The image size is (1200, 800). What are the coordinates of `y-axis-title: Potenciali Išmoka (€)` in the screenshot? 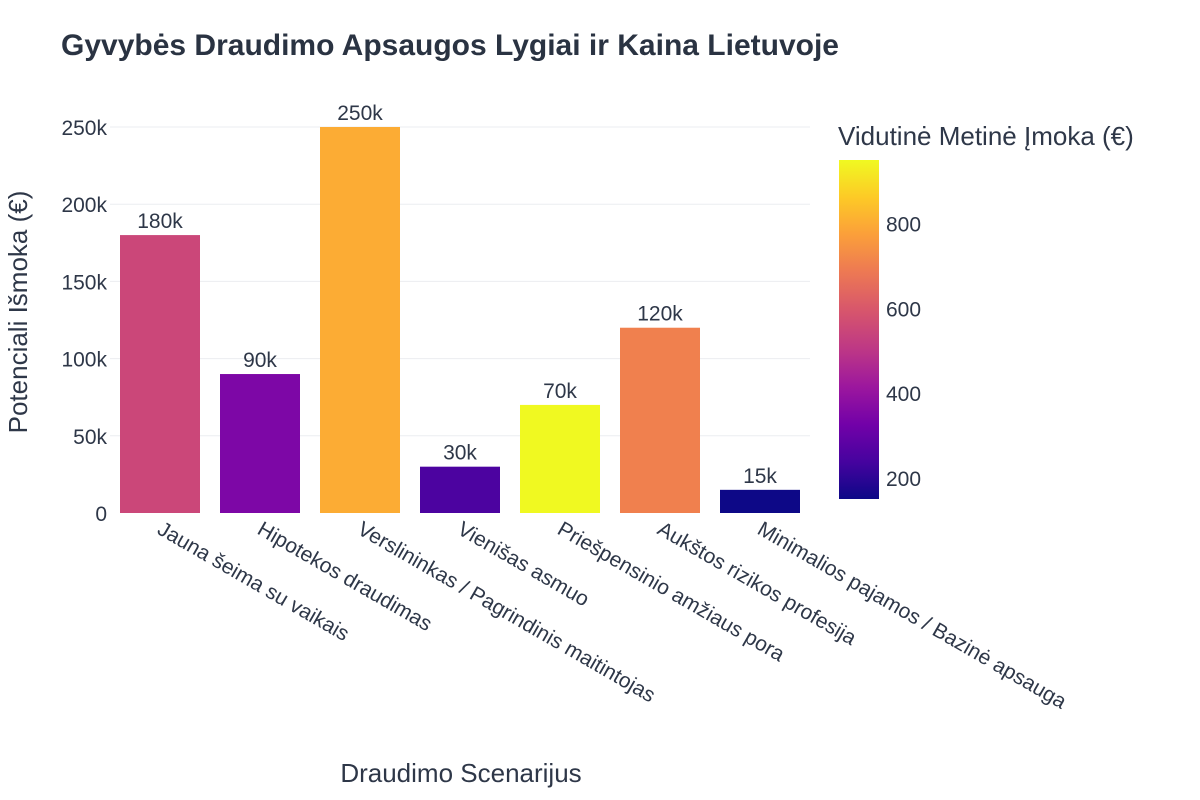 It's located at (18, 312).